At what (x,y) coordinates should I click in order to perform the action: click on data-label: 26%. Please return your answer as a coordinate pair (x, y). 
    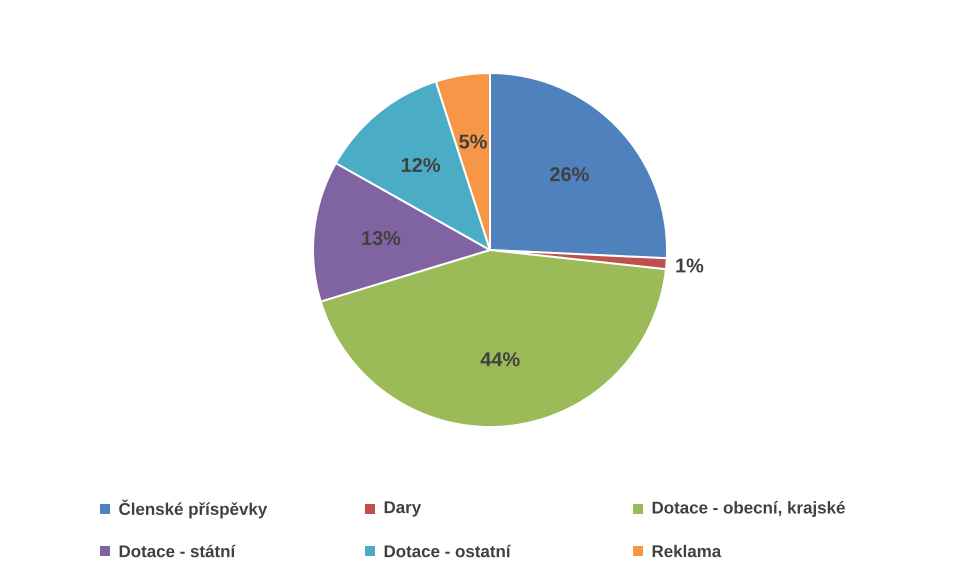
    Looking at the image, I should click on (569, 174).